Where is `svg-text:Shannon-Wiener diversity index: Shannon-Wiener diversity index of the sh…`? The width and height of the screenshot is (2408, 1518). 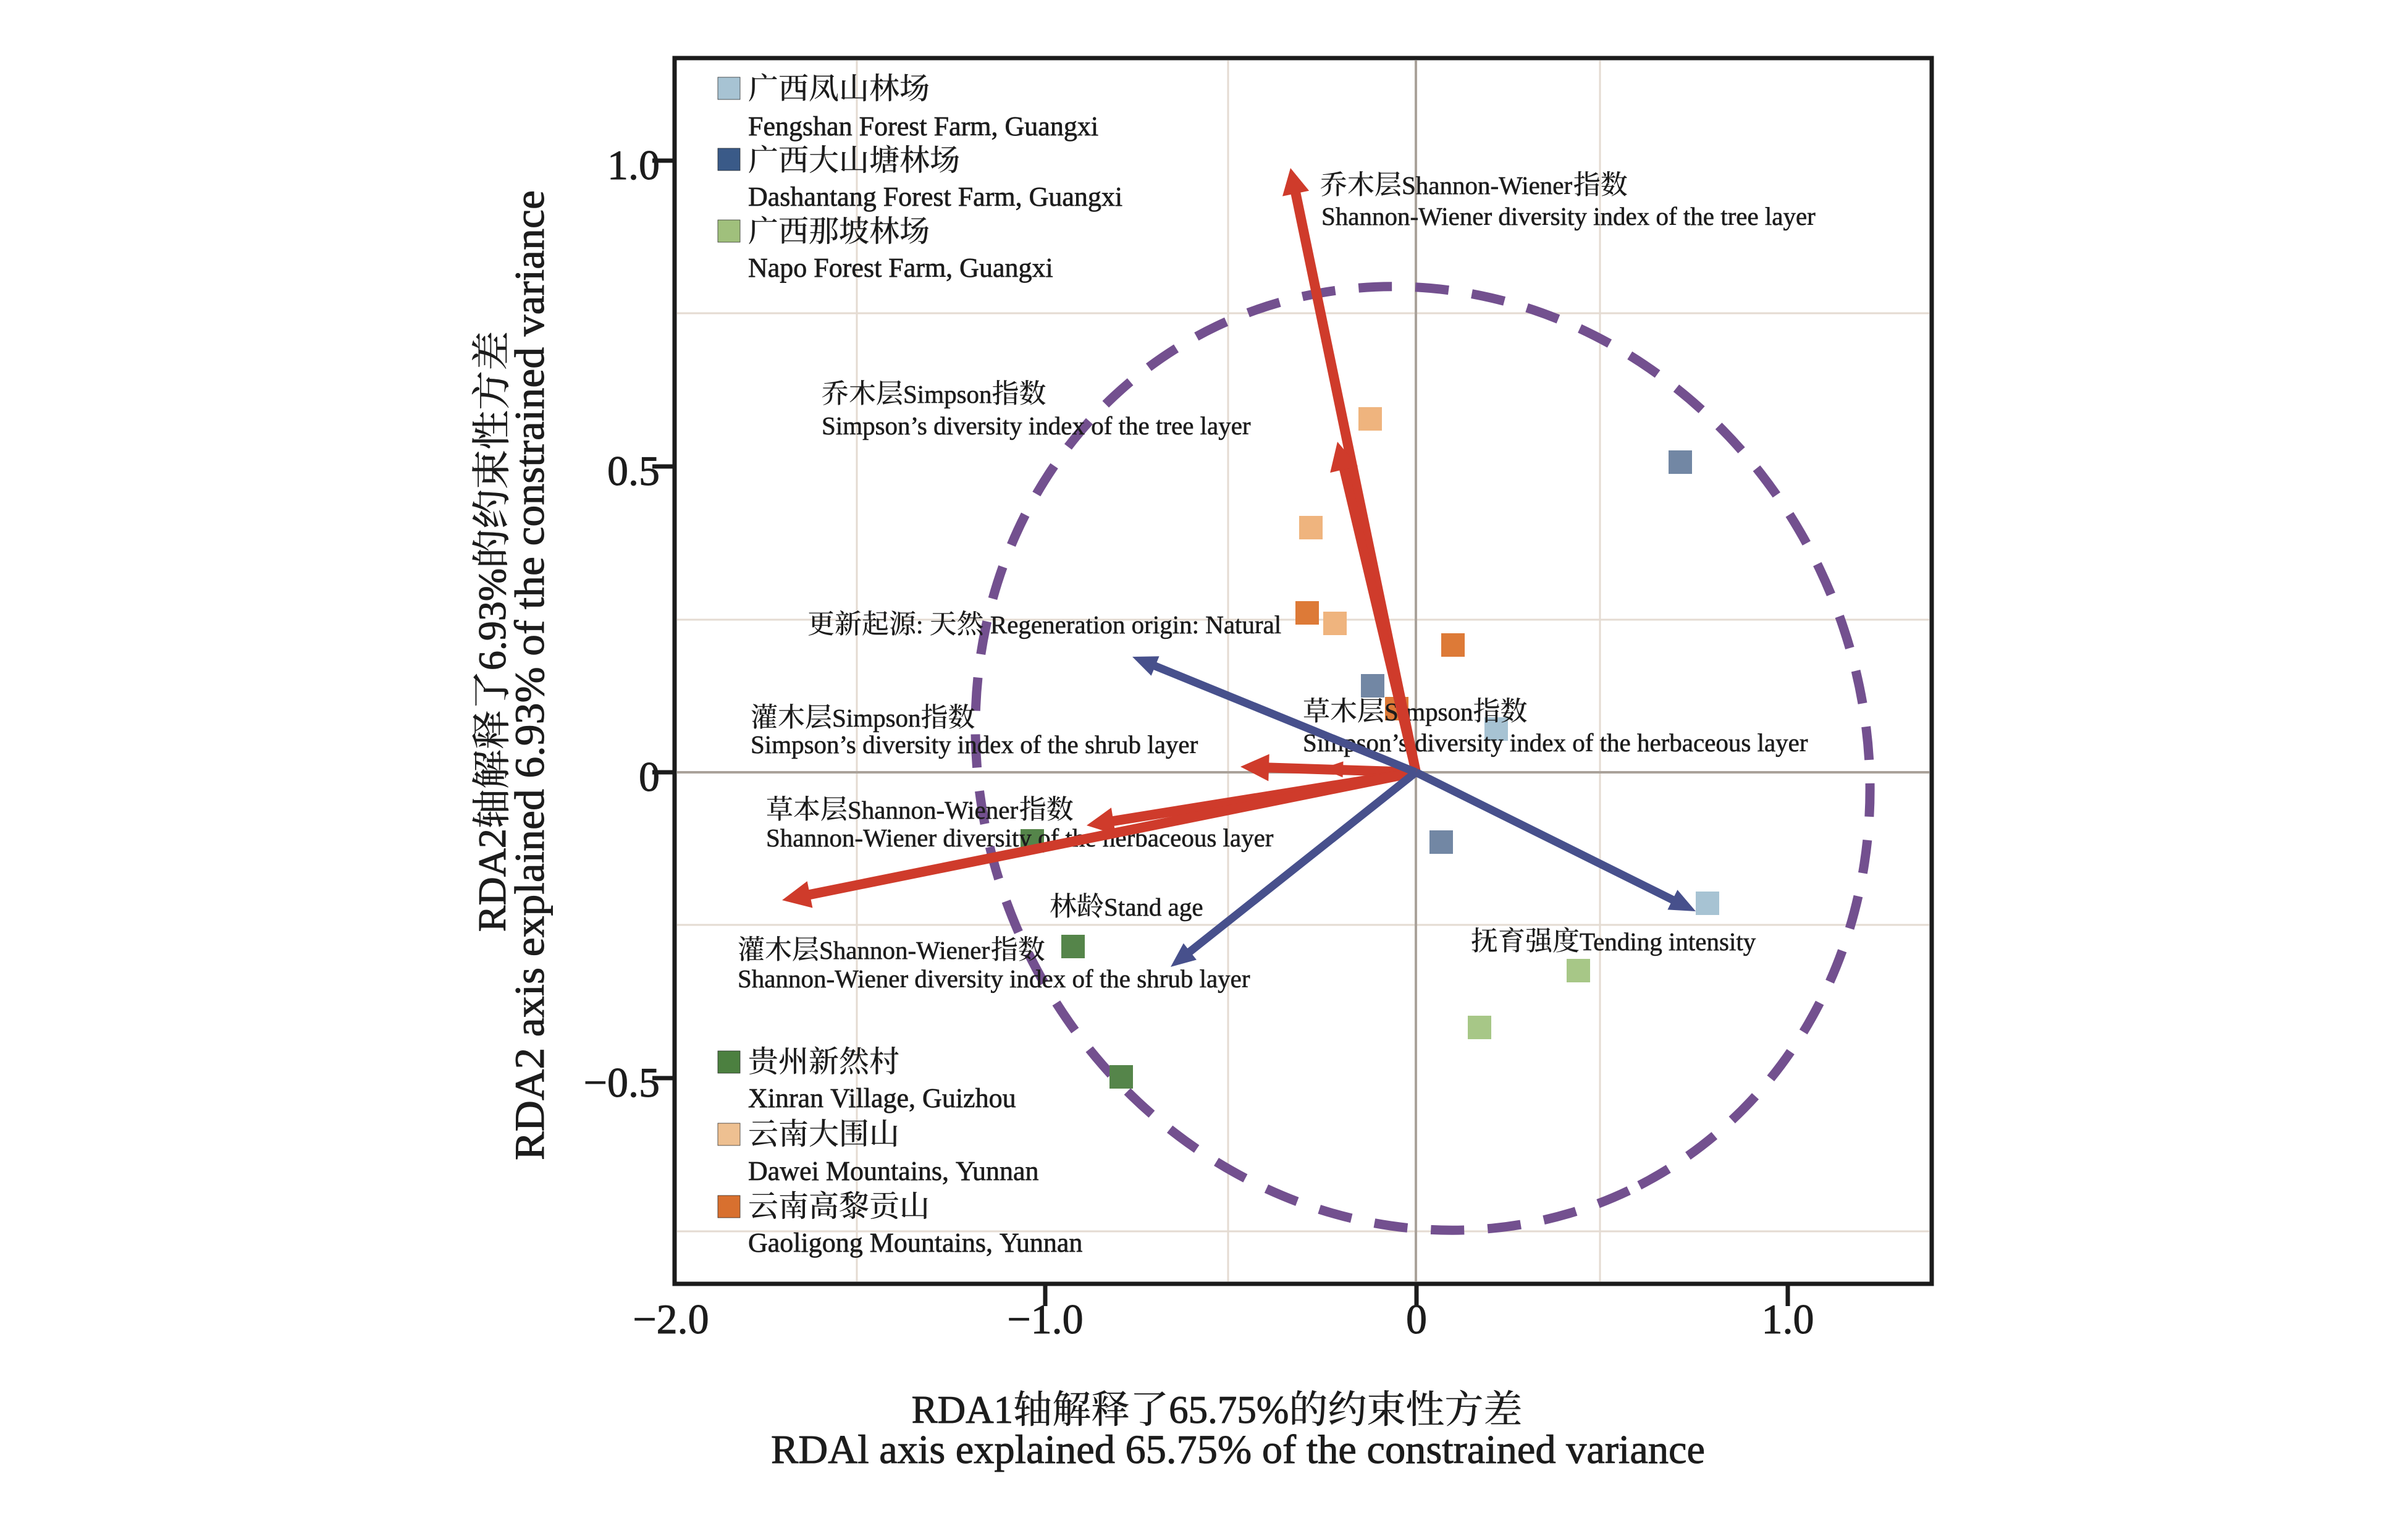
svg-text:Shannon-Wiener diversity index: Shannon-Wiener diversity index of the sh… is located at coordinates (994, 978).